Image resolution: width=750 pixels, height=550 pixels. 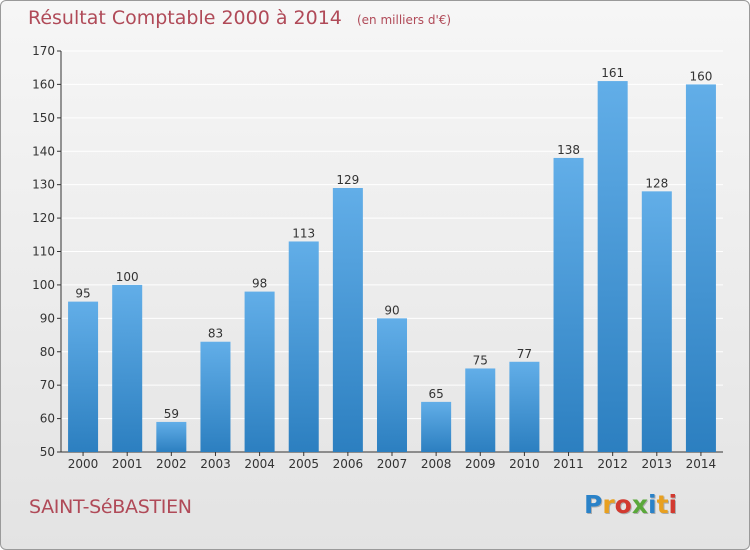 I want to click on bar-2005, so click(x=303, y=346).